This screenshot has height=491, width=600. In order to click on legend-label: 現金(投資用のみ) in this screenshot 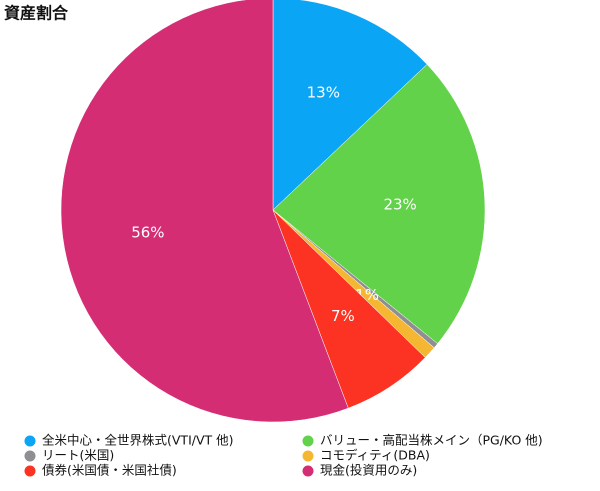, I will do `click(368, 470)`.